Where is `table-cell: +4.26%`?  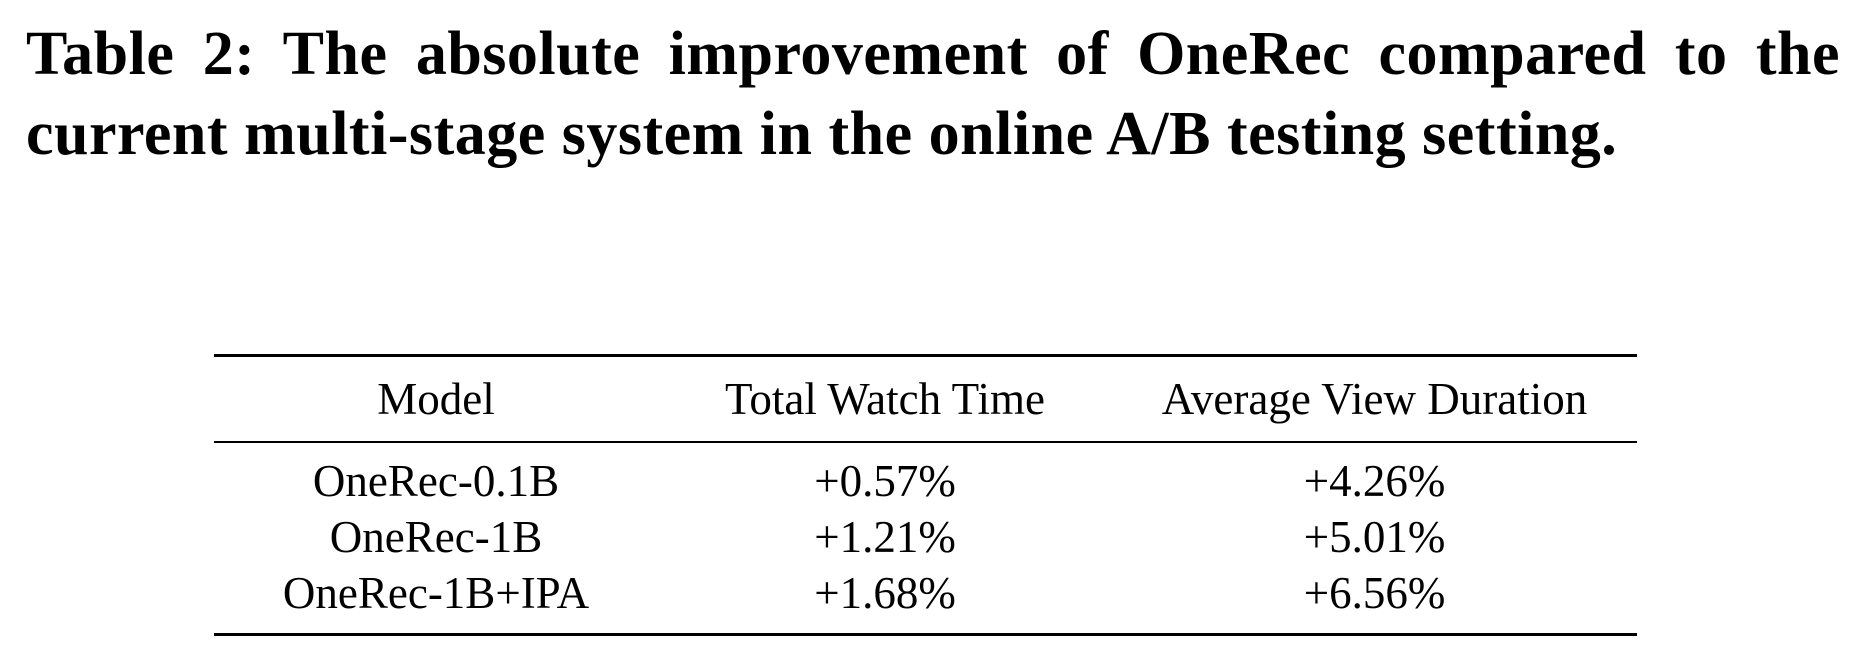 table-cell: +4.26% is located at coordinates (1374, 480).